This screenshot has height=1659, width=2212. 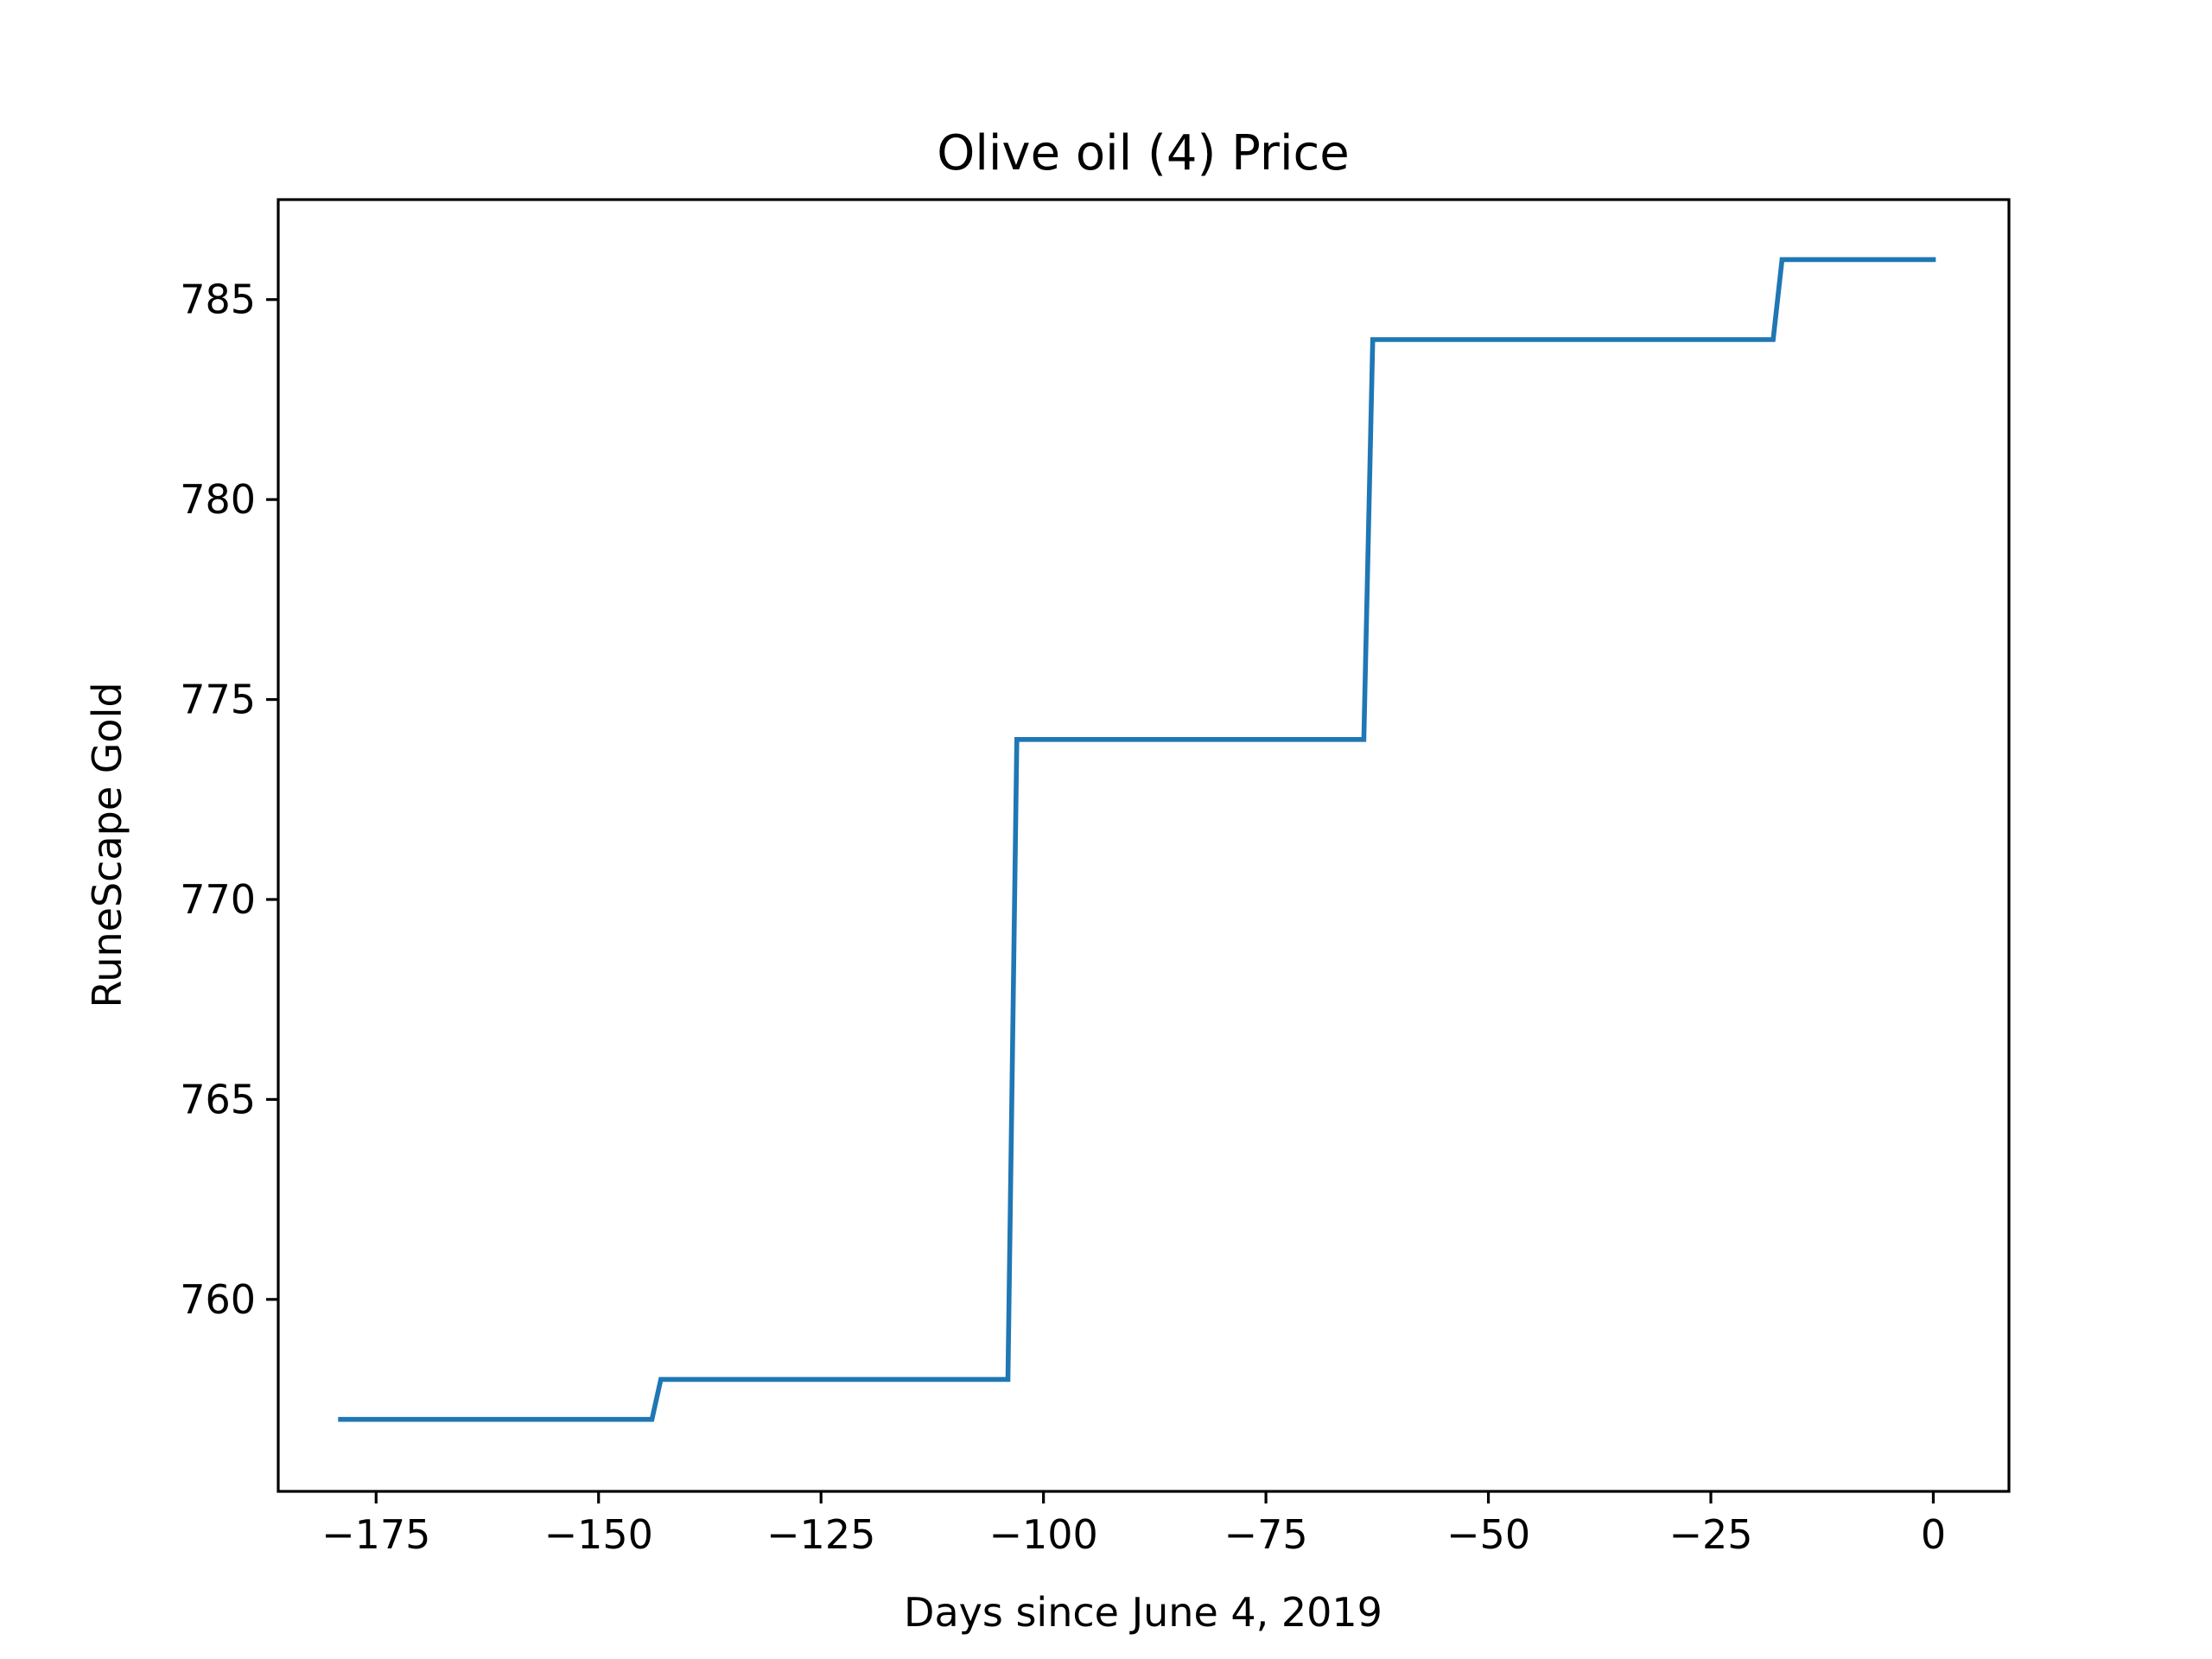 What do you see at coordinates (598, 1534) in the screenshot?
I see `x-tick-label: −150` at bounding box center [598, 1534].